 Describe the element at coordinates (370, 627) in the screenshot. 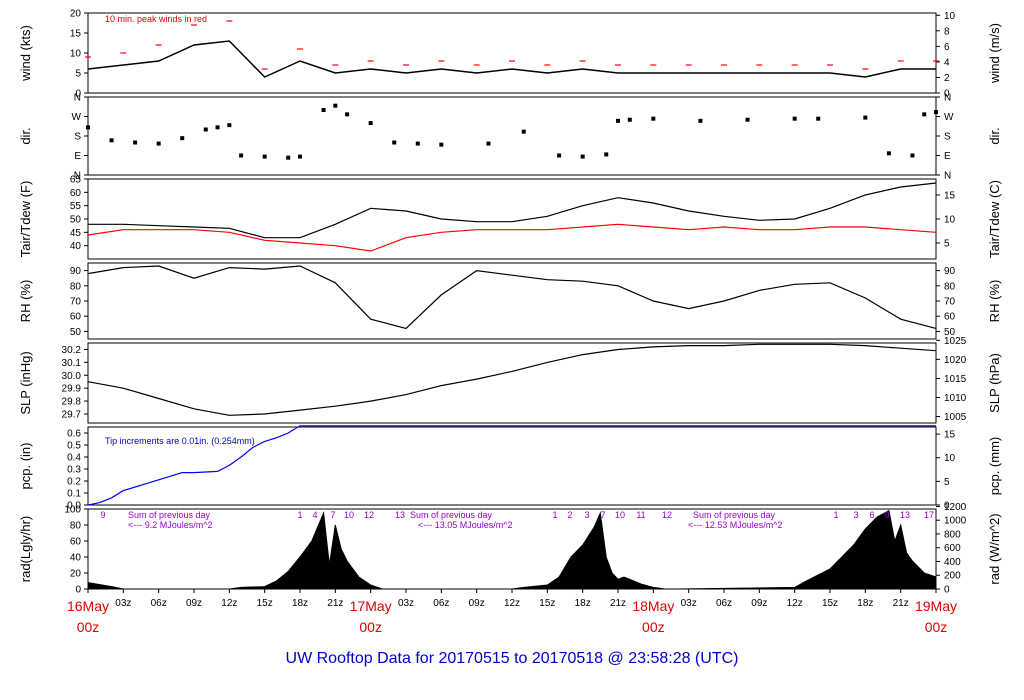

I see `x-day-hour-label: 00z` at that location.